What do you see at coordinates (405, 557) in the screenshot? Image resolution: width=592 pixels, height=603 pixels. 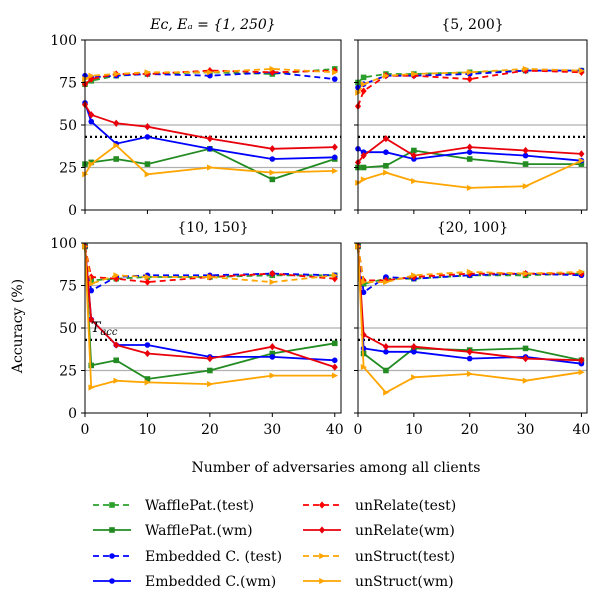 I see `legend-label: unStruct(test)` at bounding box center [405, 557].